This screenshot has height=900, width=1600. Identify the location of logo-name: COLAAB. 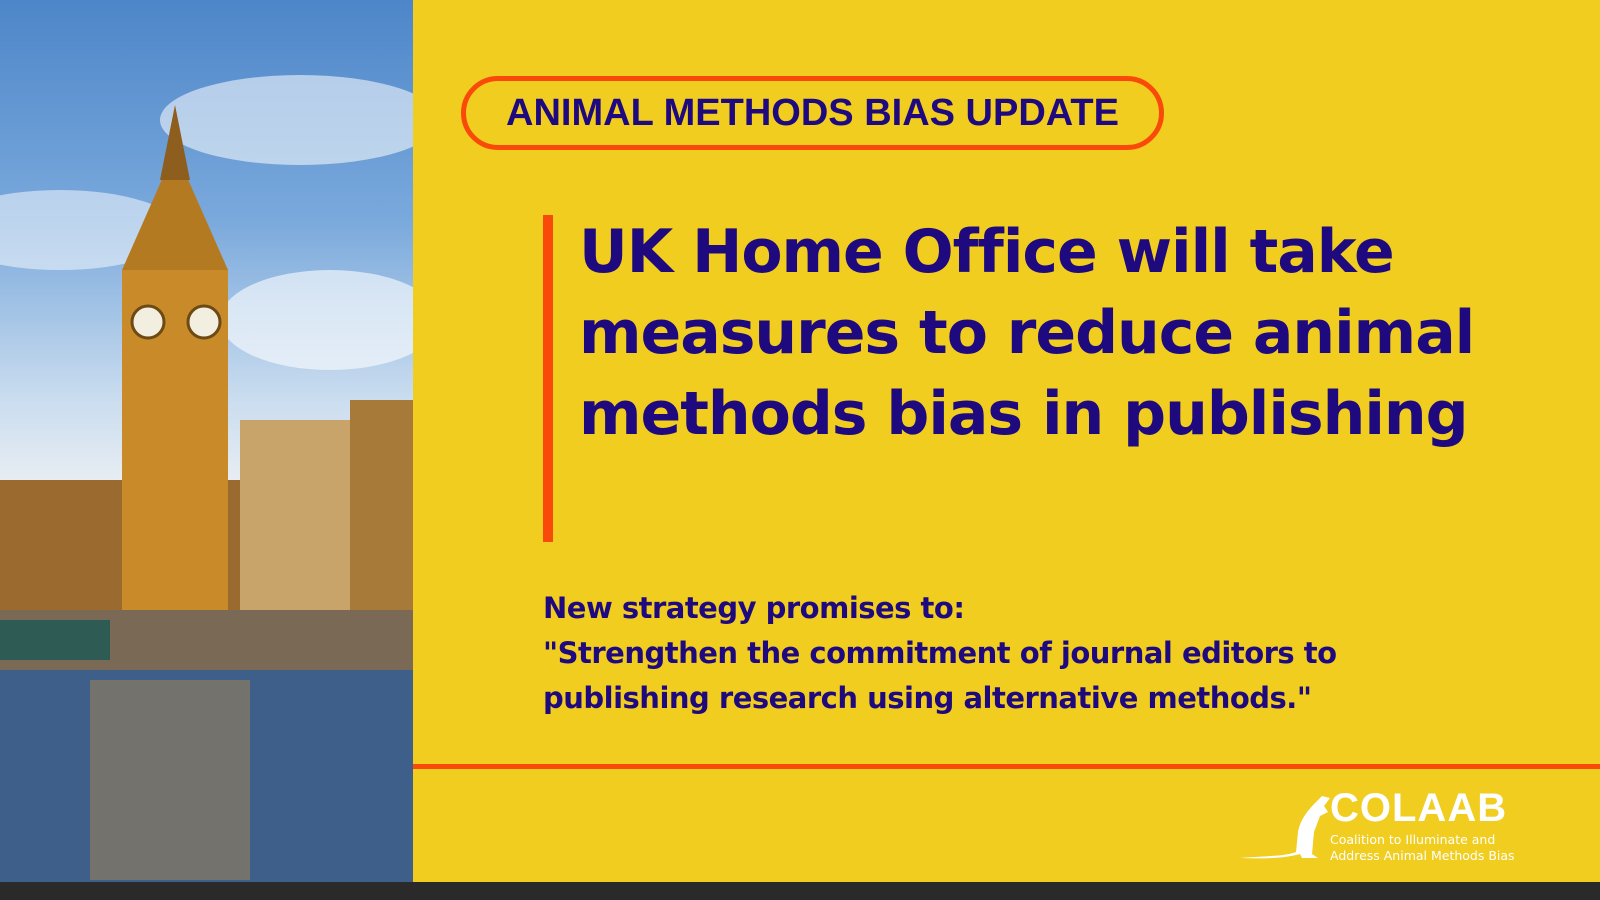
(1419, 808).